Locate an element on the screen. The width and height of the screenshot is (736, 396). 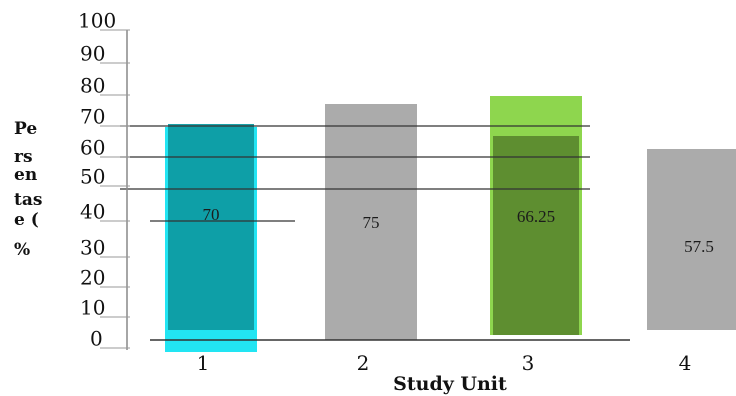
y-tick-label-100: 100 is located at coordinates (97, 21).